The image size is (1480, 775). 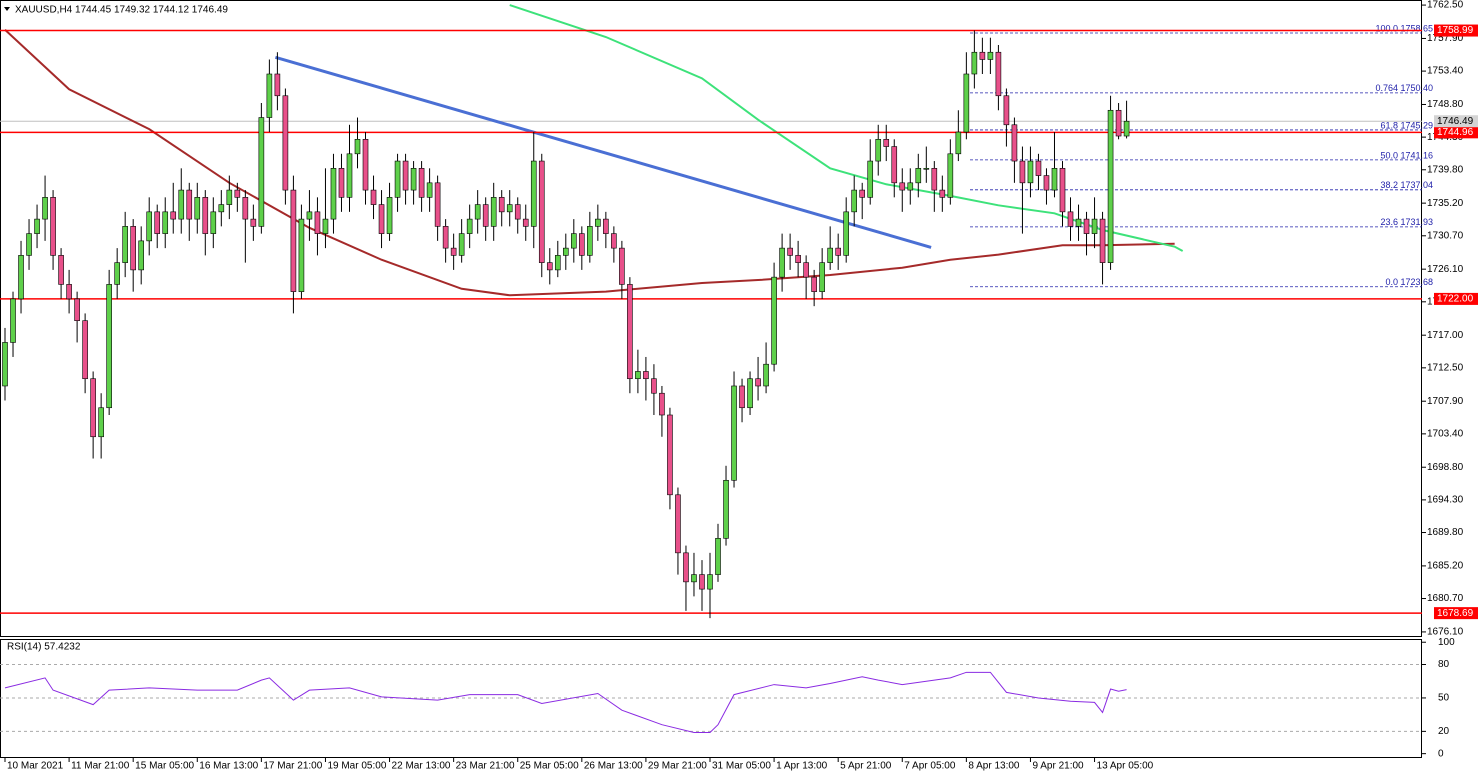 I want to click on level-label: 1758.99, so click(x=1455, y=30).